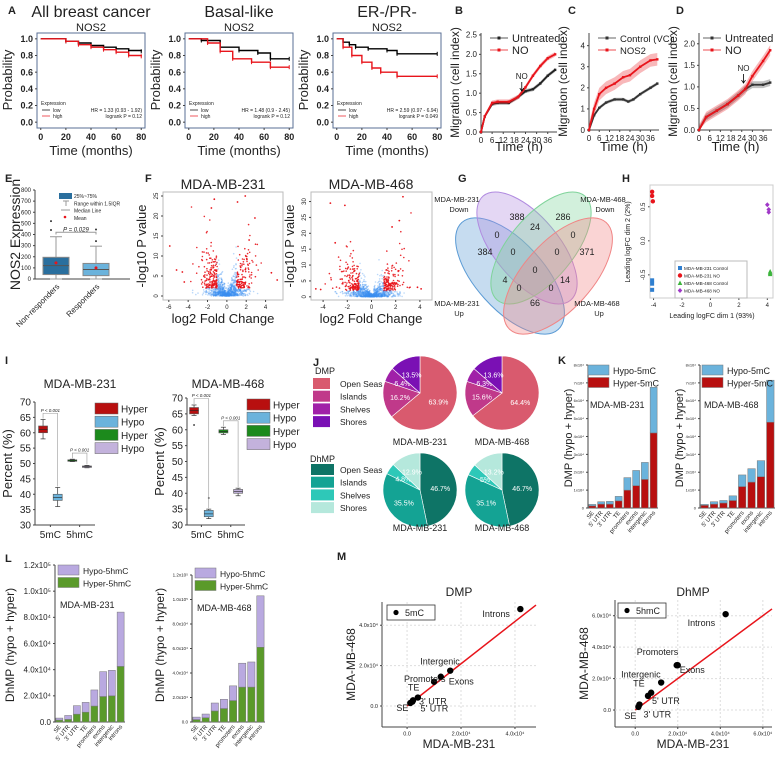 The height and width of the screenshot is (757, 780). I want to click on panel-letter: M, so click(341, 557).